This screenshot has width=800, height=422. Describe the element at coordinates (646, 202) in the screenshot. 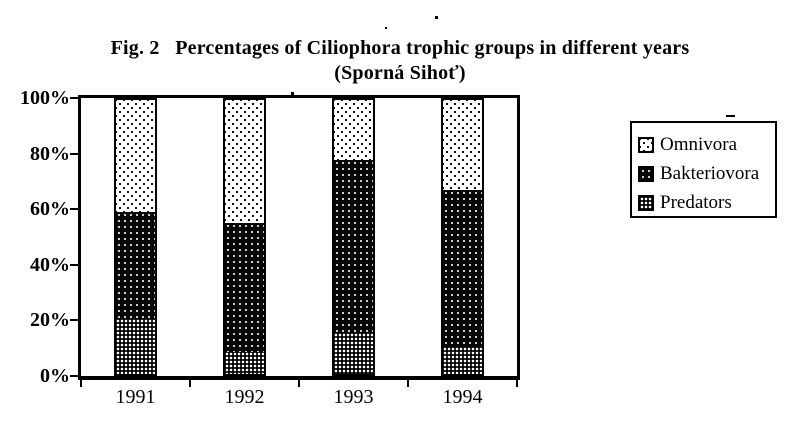

I see `legend-swatch-predators-icon` at that location.